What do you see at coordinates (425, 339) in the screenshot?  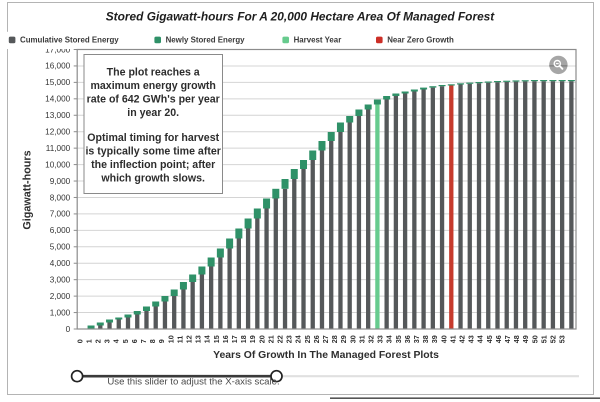 I see `svg-text: 38` at bounding box center [425, 339].